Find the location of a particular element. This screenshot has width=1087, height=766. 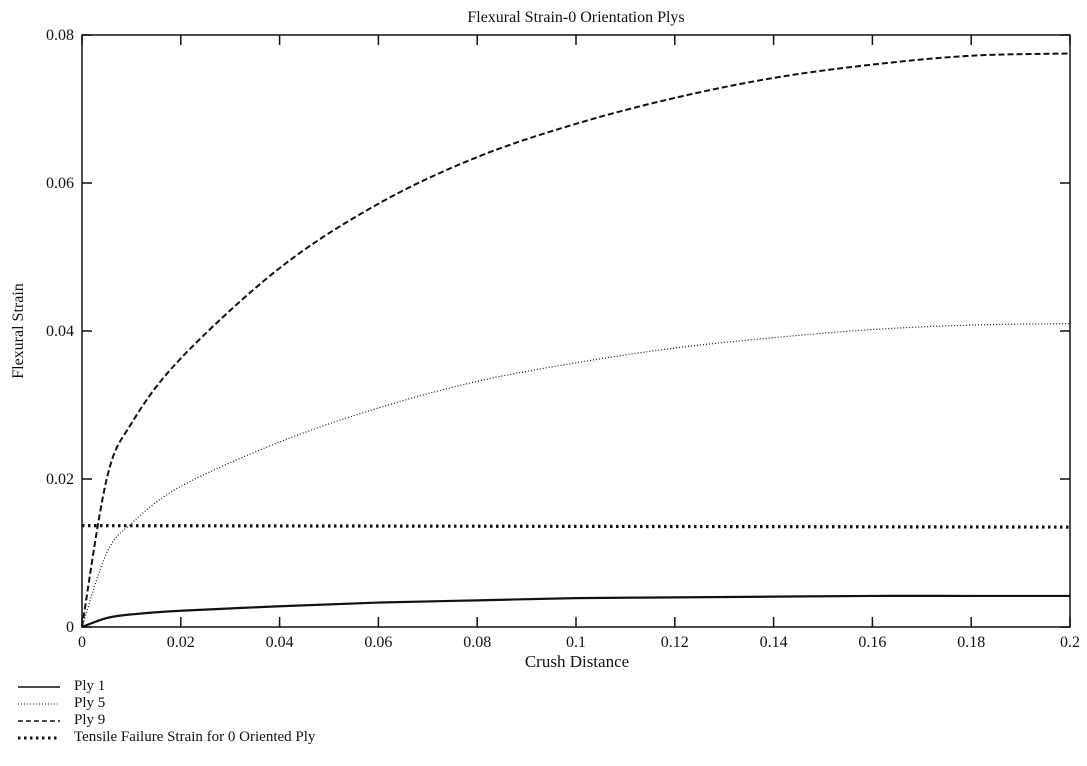

x-tick-label: 0.18 is located at coordinates (971, 642).